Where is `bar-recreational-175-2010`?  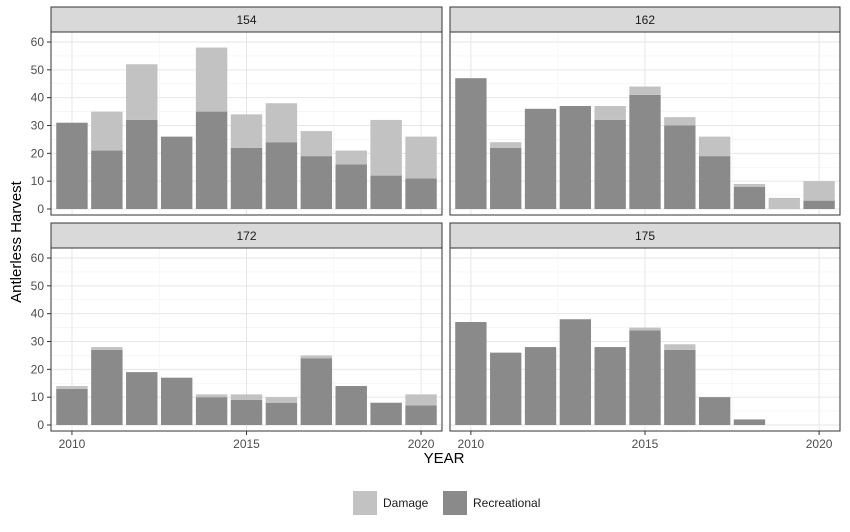 bar-recreational-175-2010 is located at coordinates (471, 373).